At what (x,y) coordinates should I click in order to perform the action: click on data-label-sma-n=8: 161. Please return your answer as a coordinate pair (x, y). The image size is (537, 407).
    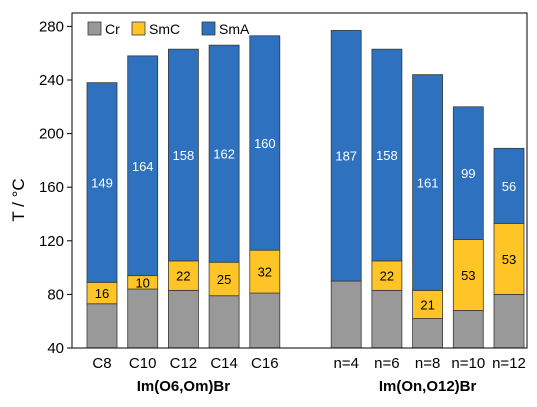
    Looking at the image, I should click on (428, 183).